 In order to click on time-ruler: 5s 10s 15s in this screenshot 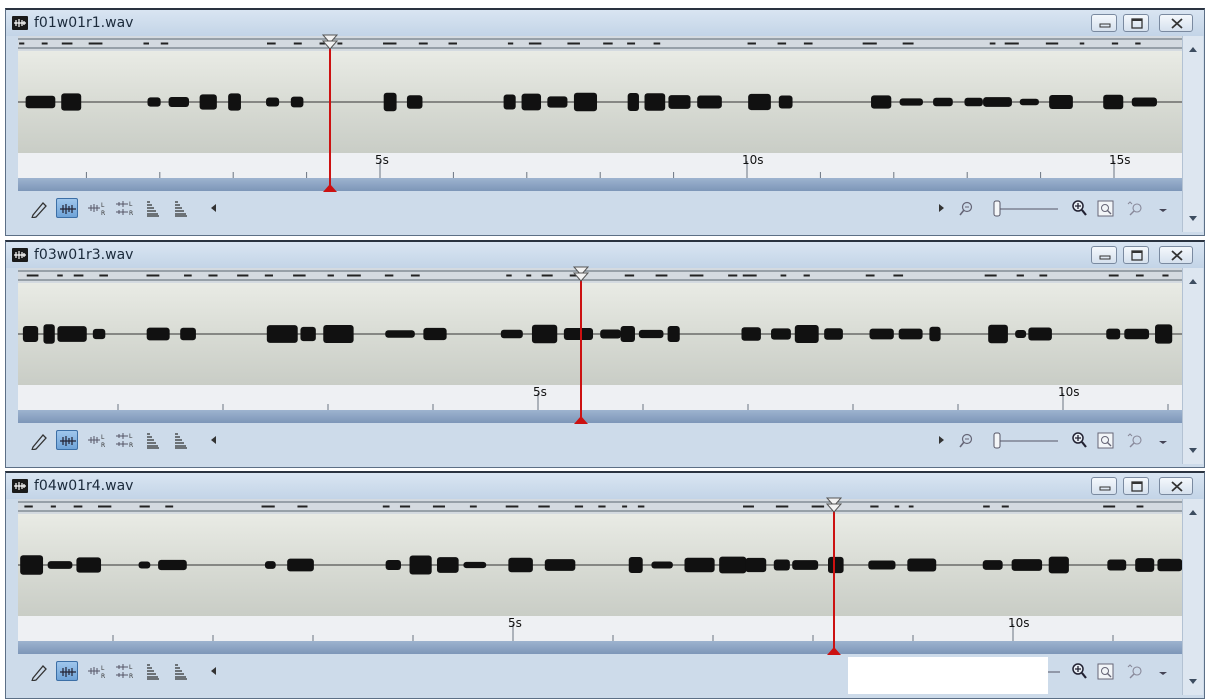, I will do `click(600, 165)`.